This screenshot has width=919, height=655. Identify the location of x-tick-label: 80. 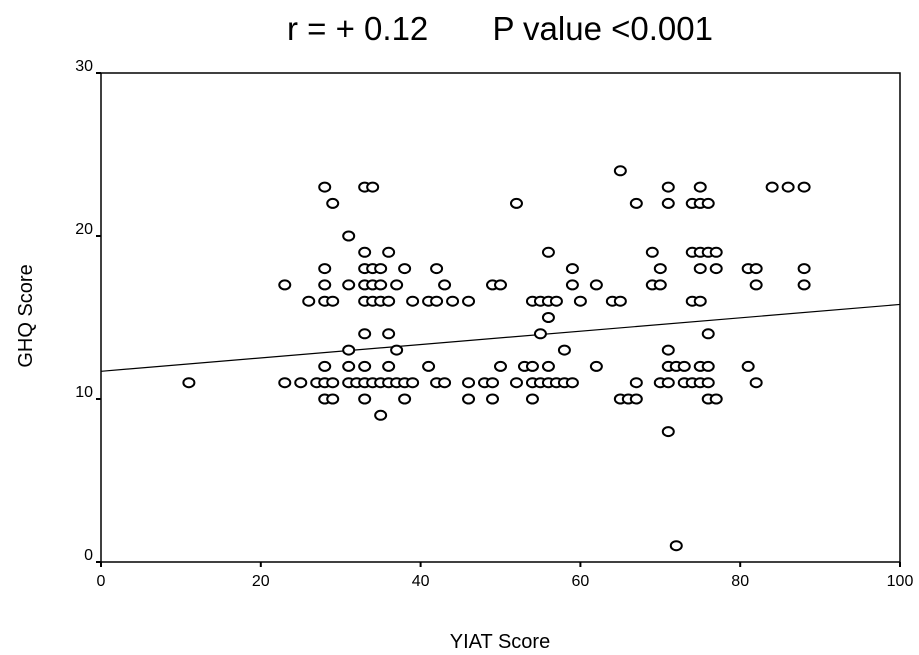
(740, 581).